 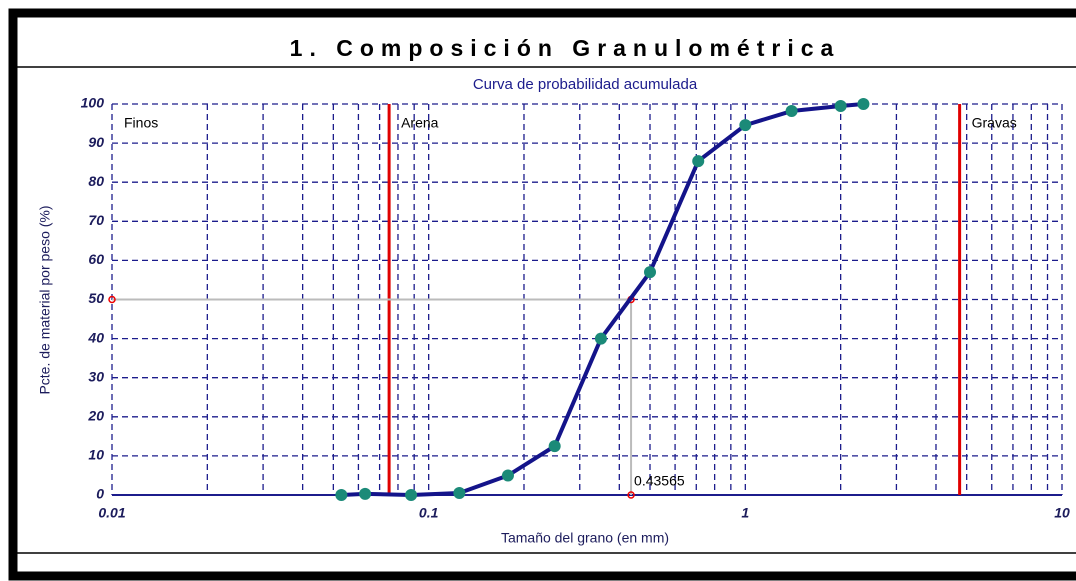 What do you see at coordinates (96, 259) in the screenshot?
I see `y-tick-label: 60` at bounding box center [96, 259].